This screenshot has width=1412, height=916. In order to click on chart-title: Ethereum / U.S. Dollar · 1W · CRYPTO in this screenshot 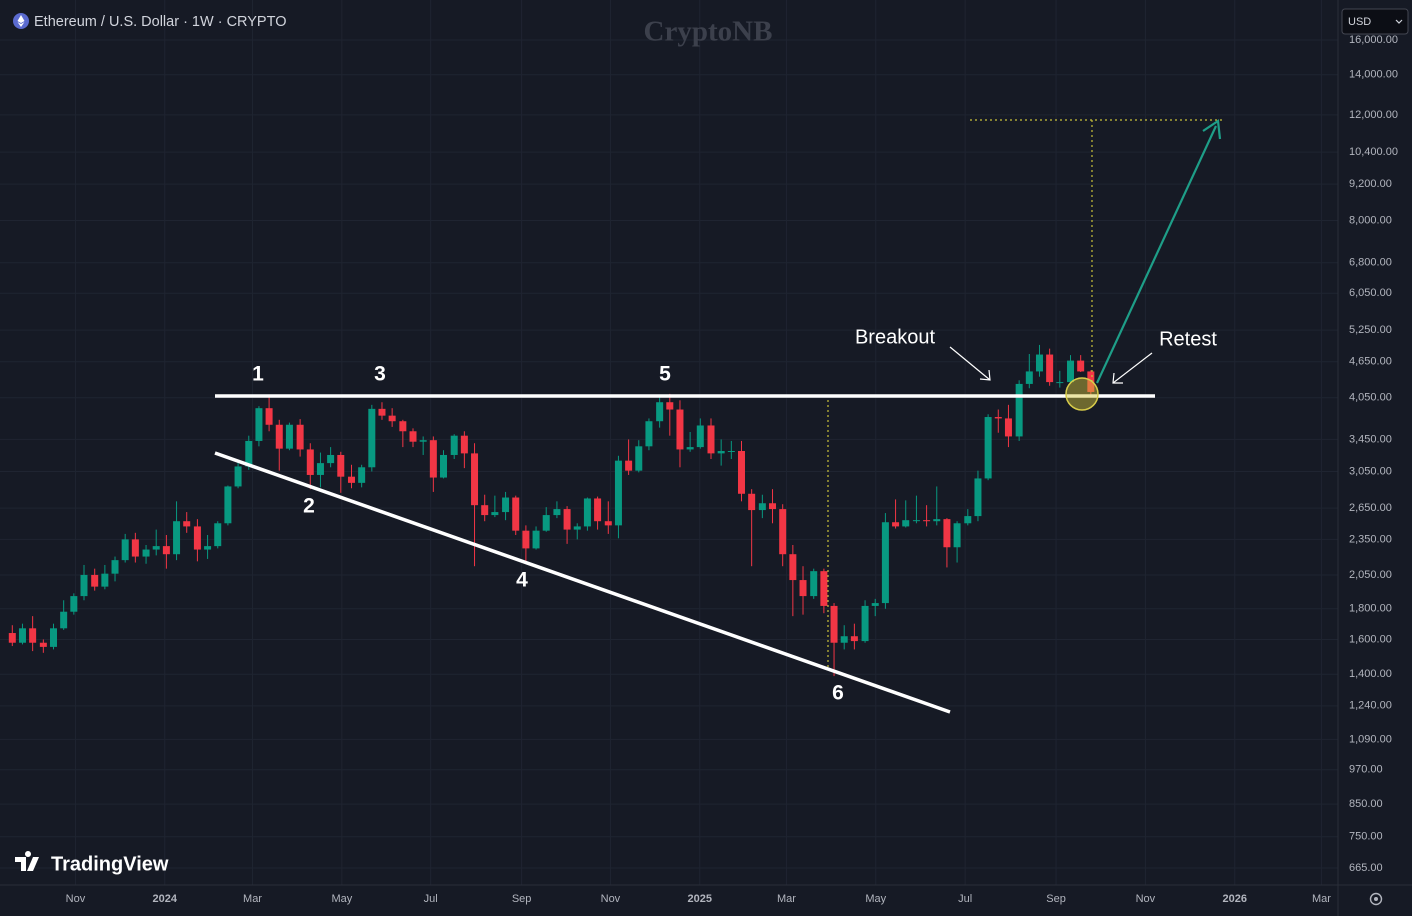, I will do `click(160, 22)`.